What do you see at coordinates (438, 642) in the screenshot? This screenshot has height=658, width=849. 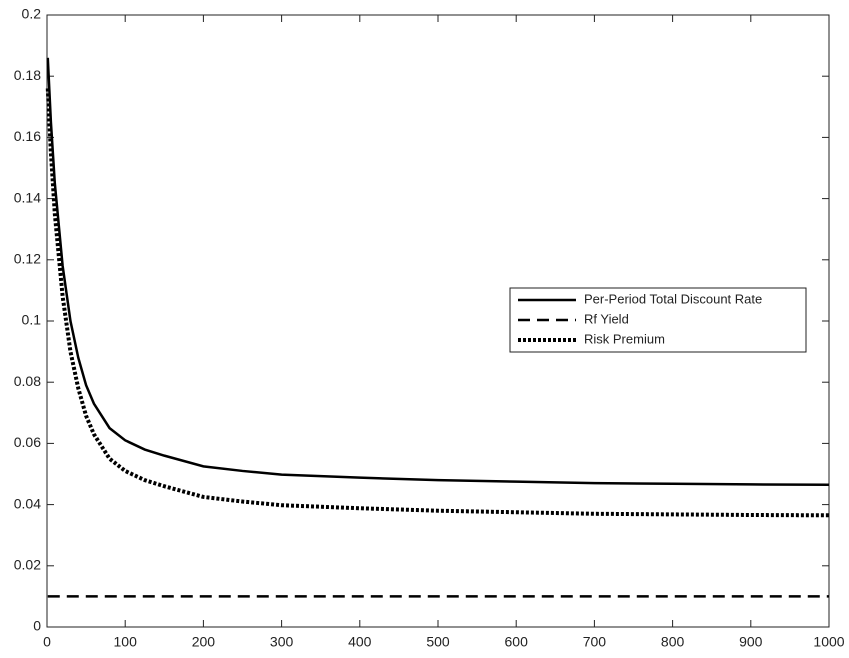 I see `x-tick-label: 500` at bounding box center [438, 642].